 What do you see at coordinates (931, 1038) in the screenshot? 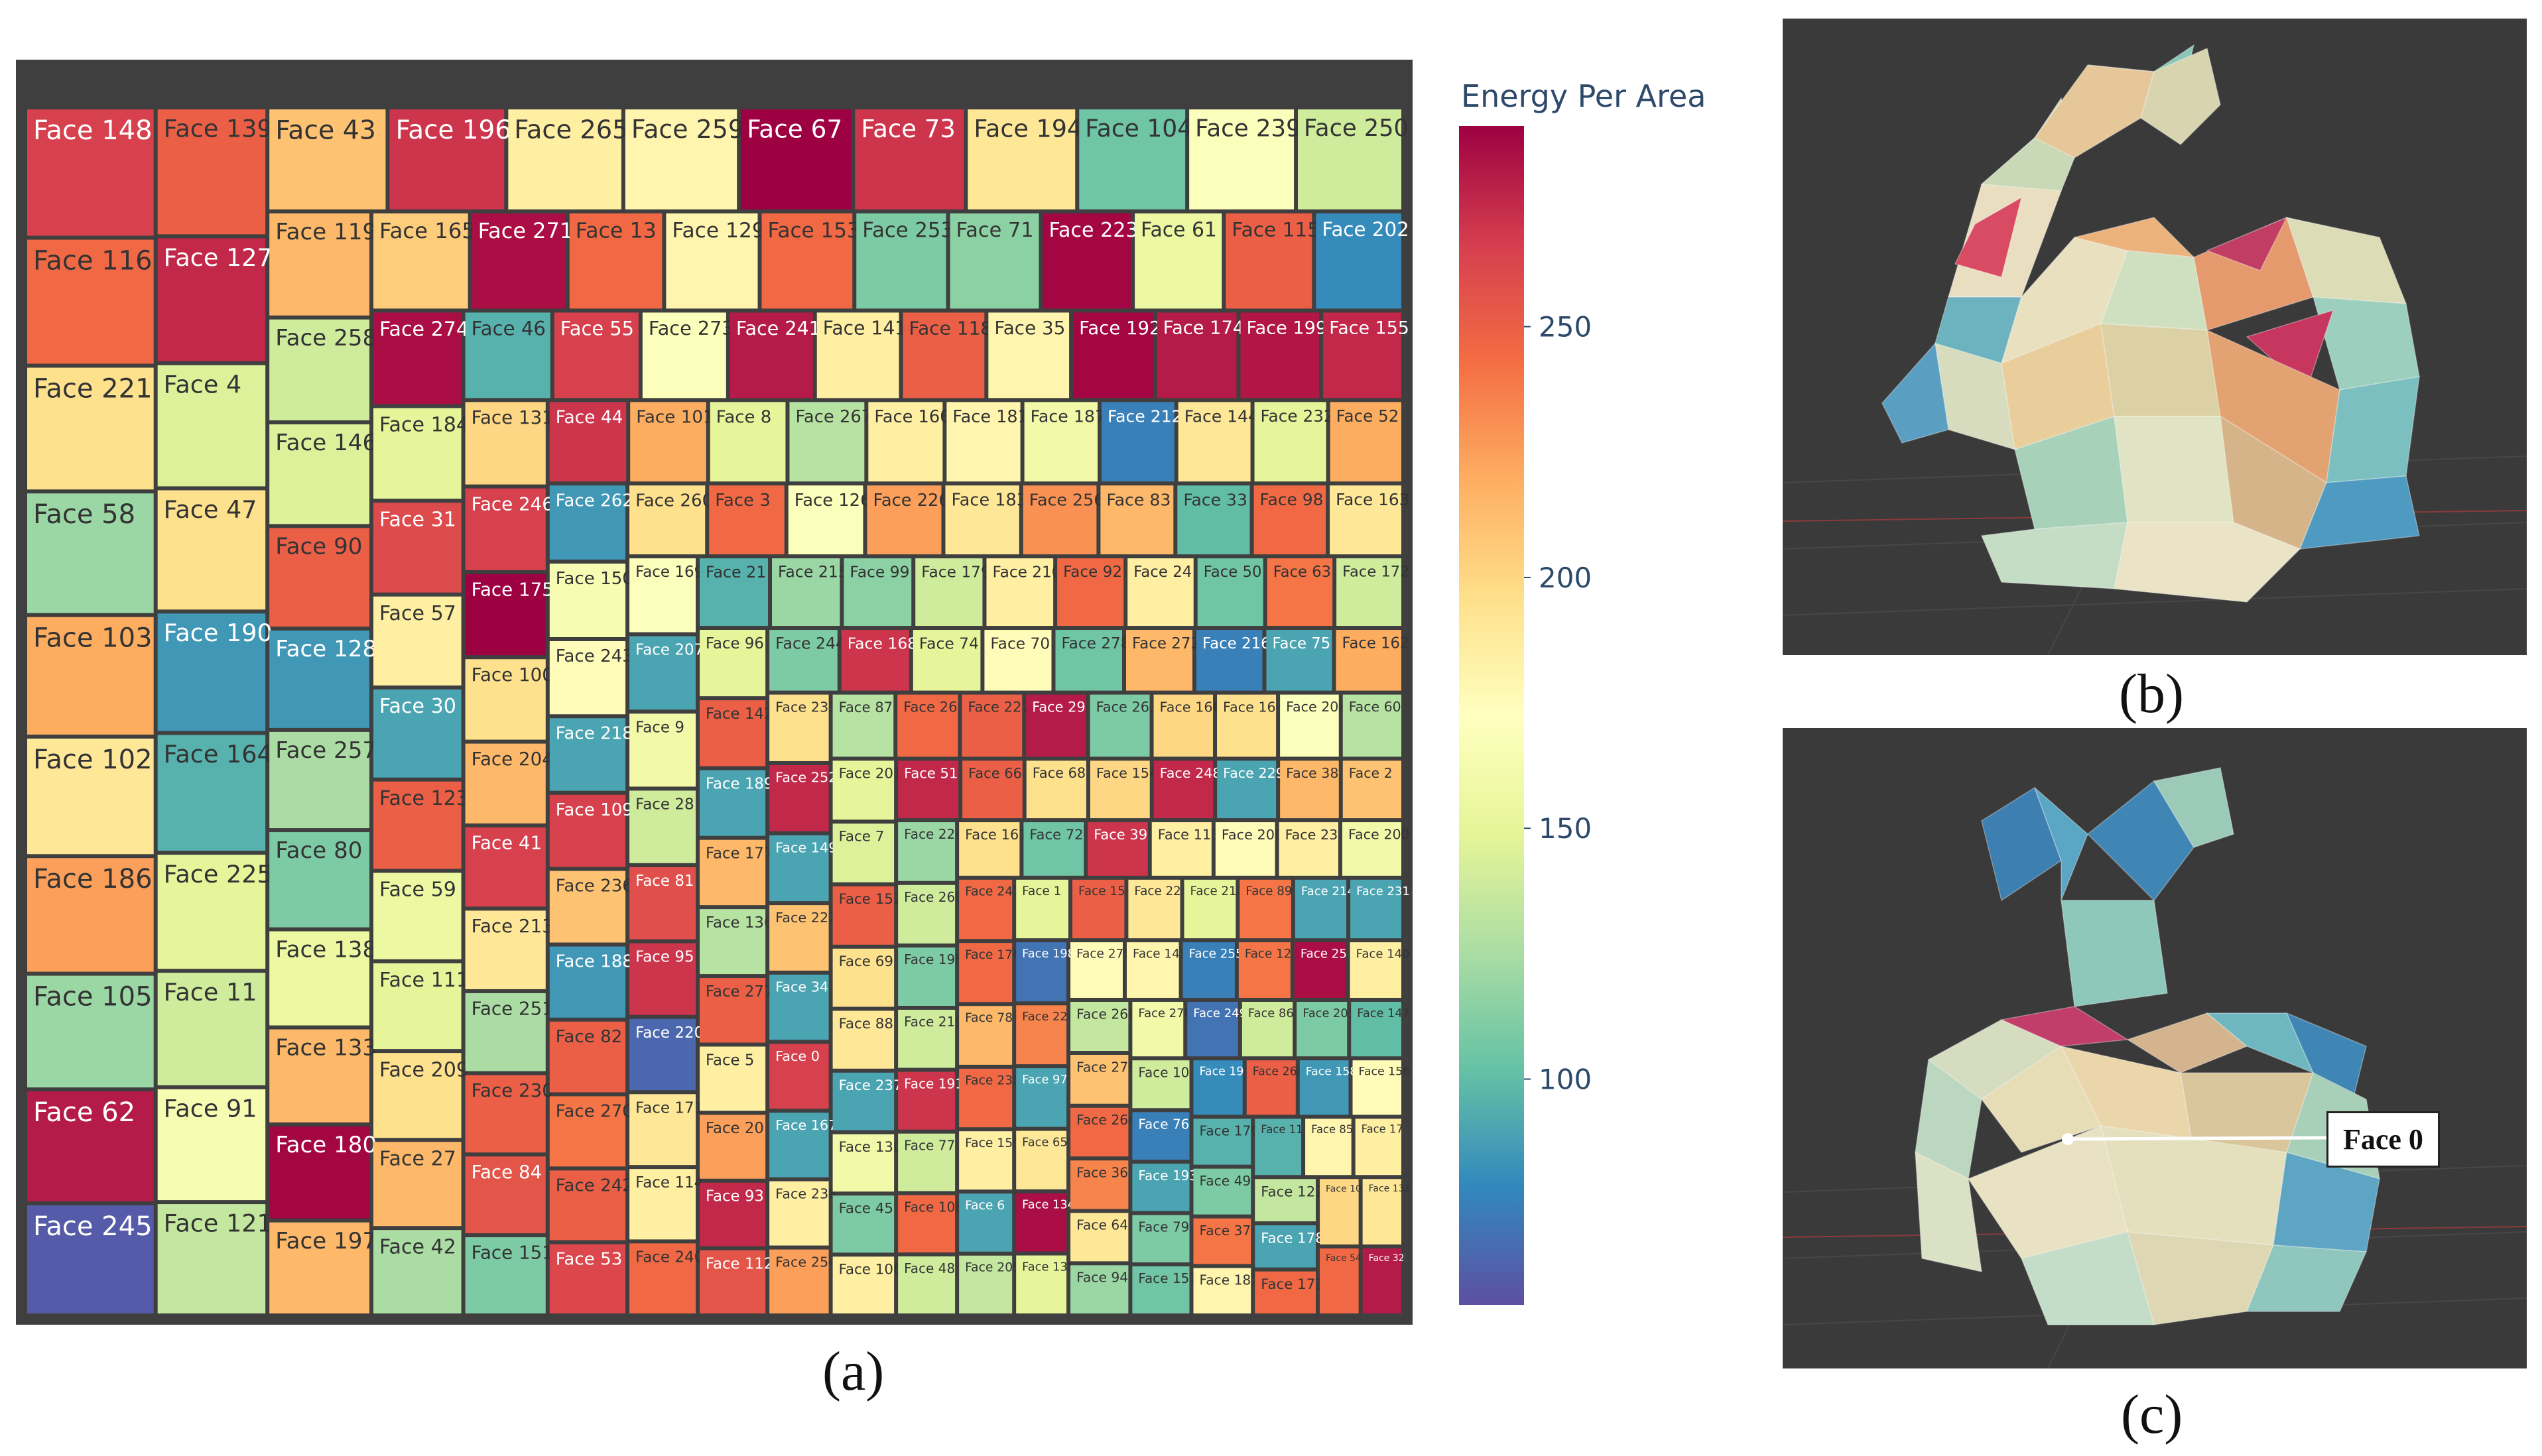
I see `treemap-cell: Face 219` at bounding box center [931, 1038].